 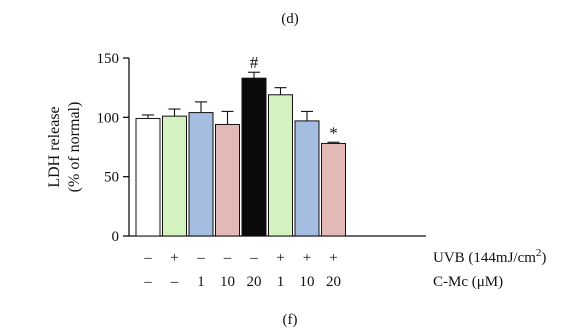 I want to click on y-ticks: 0 50 100 150, so click(x=113, y=148).